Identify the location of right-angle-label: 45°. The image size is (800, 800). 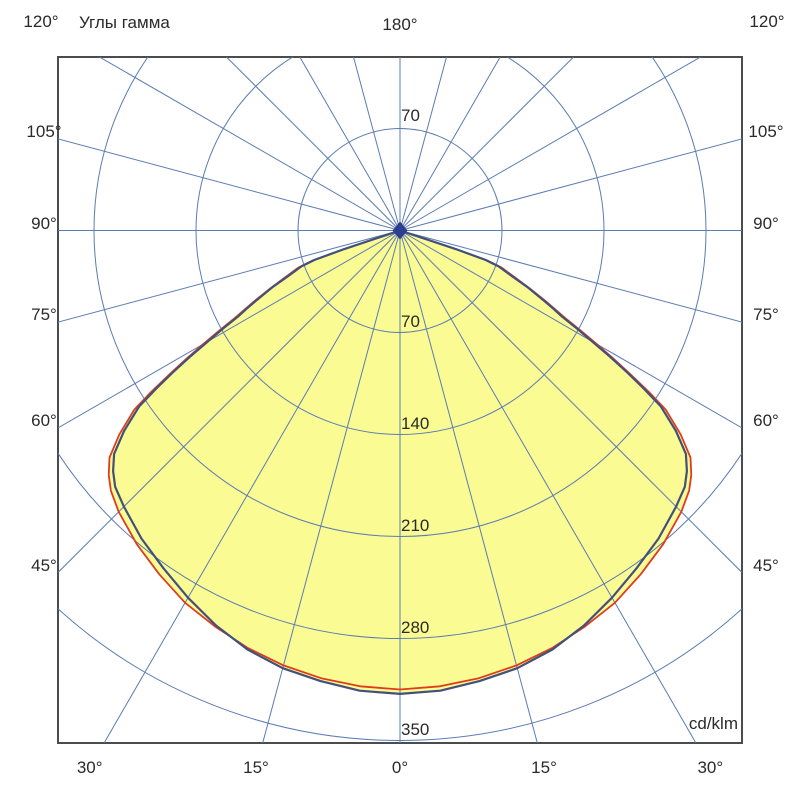
(766, 565).